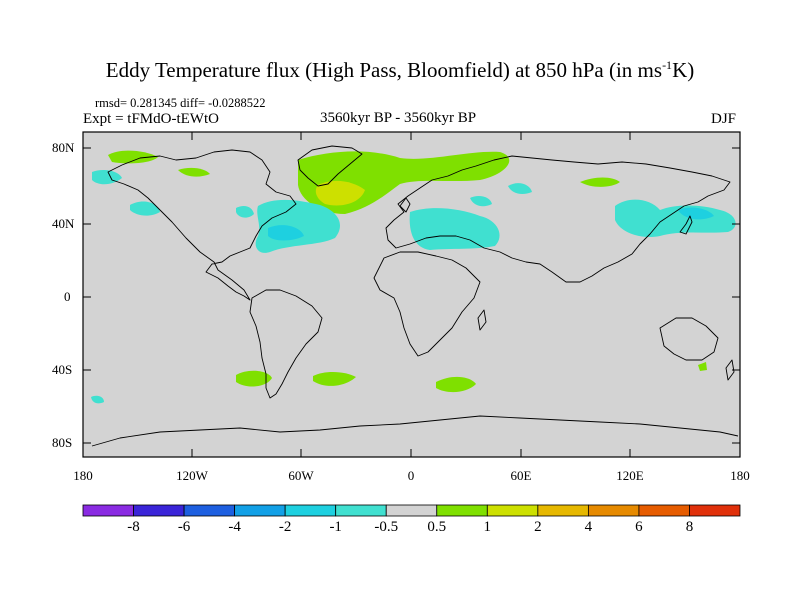  I want to click on lon-label-120w: 120W, so click(192, 475).